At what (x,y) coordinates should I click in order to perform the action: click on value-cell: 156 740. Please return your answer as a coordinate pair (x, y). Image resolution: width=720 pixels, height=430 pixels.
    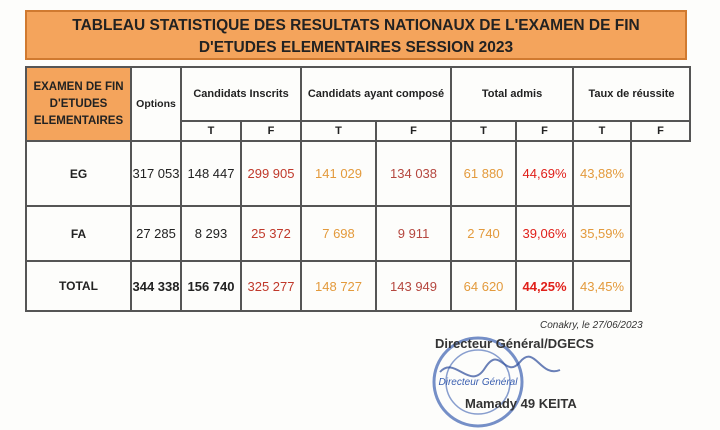
    Looking at the image, I should click on (211, 286).